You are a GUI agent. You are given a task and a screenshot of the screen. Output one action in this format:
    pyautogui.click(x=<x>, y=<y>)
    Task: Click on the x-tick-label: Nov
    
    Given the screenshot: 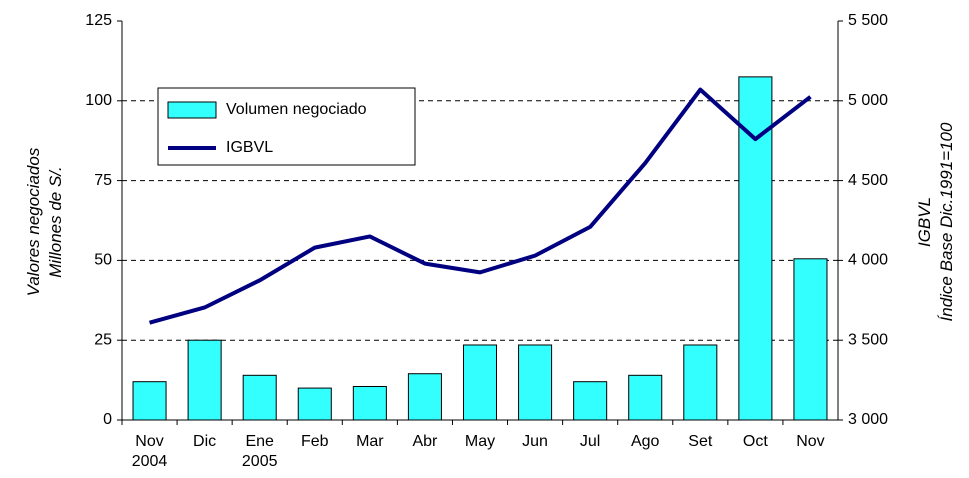 What is the action you would take?
    pyautogui.click(x=810, y=441)
    